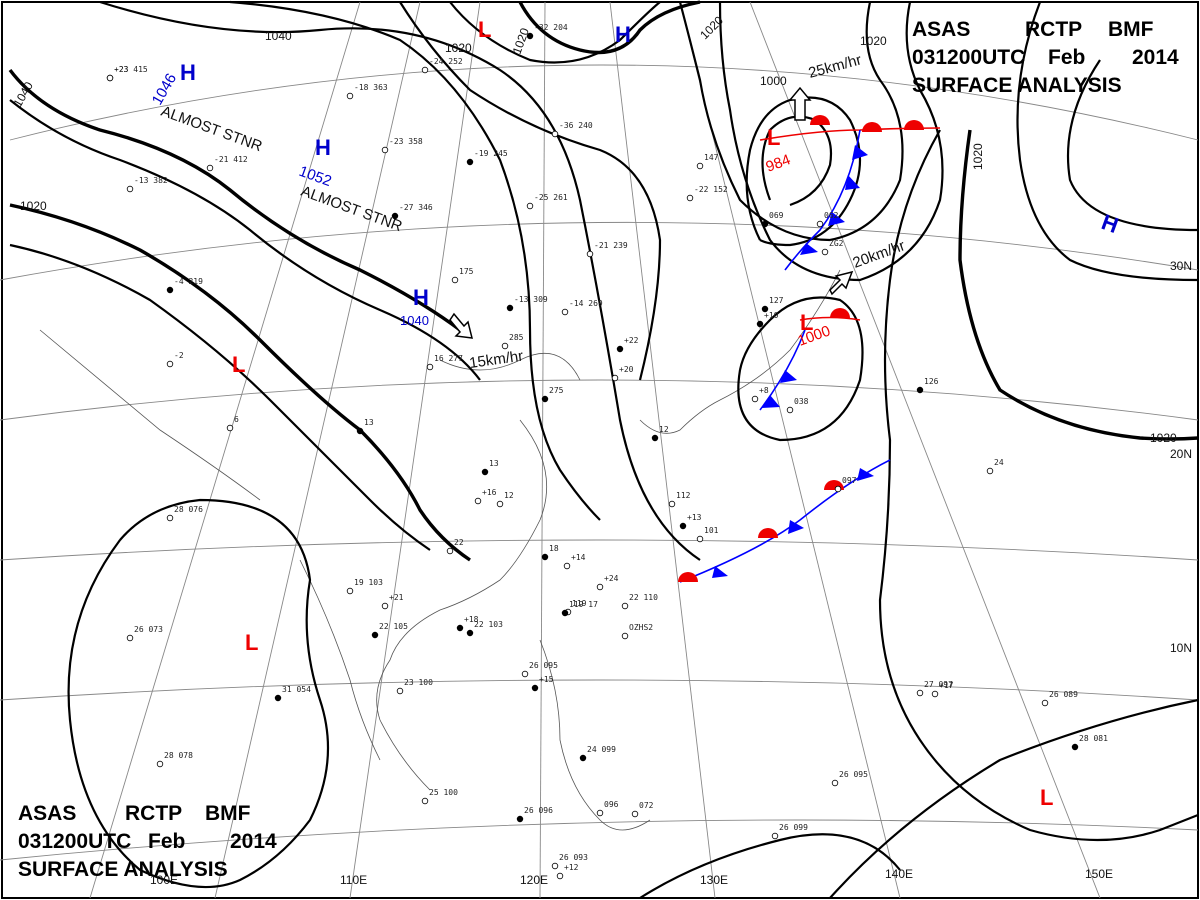 The image size is (1200, 900). What do you see at coordinates (601, 749) in the screenshot?
I see `station-obs-text: 24 099` at bounding box center [601, 749].